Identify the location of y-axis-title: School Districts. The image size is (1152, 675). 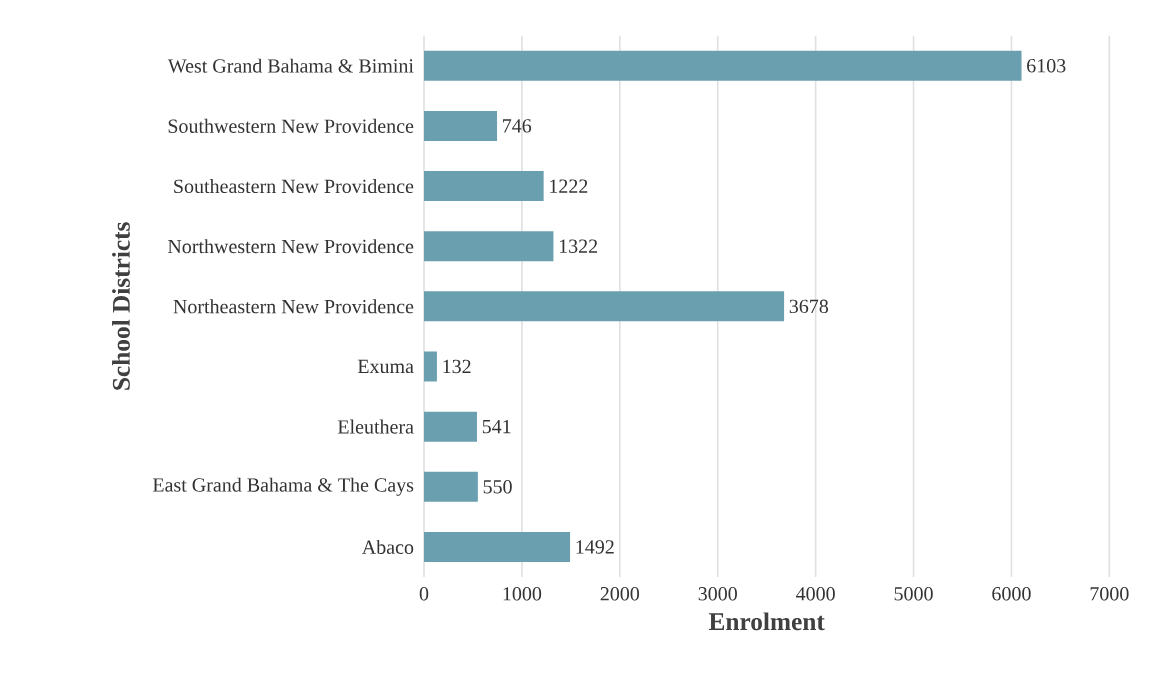
(121, 306).